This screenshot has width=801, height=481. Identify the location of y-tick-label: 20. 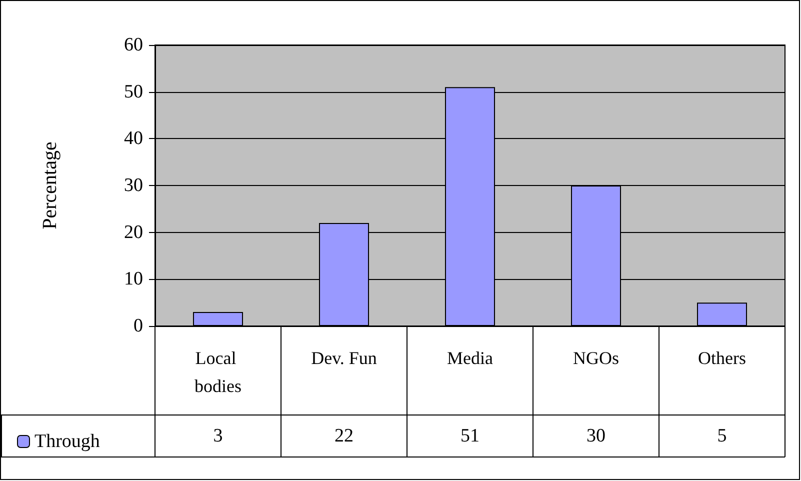
(133, 232).